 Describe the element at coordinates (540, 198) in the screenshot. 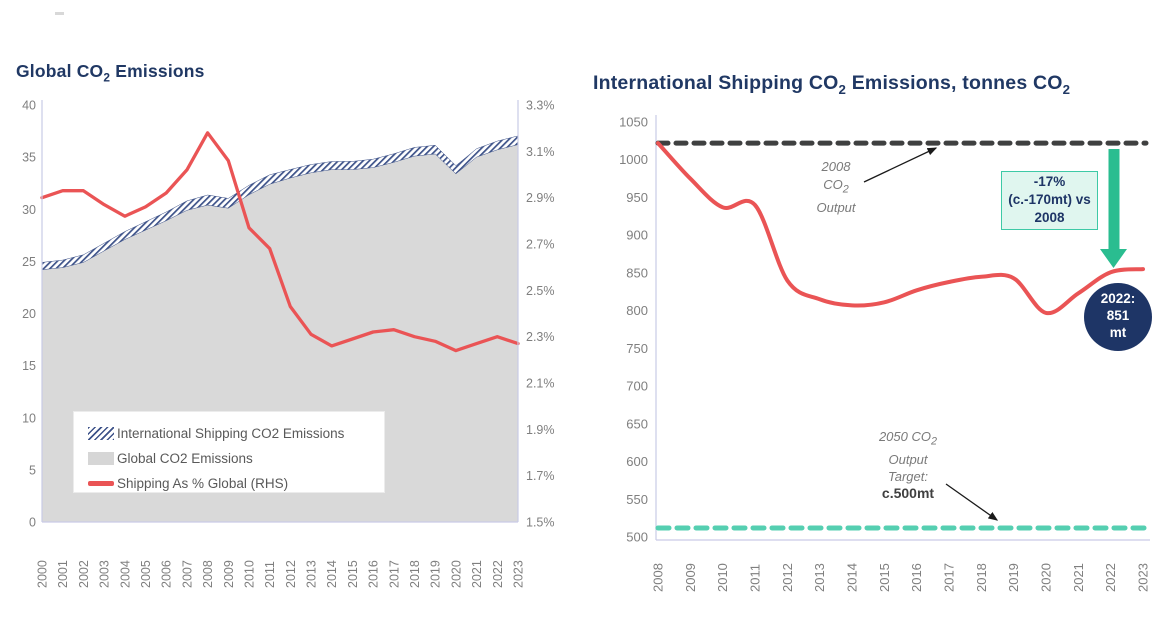

I see `right-axis-tick: 2.9%` at that location.